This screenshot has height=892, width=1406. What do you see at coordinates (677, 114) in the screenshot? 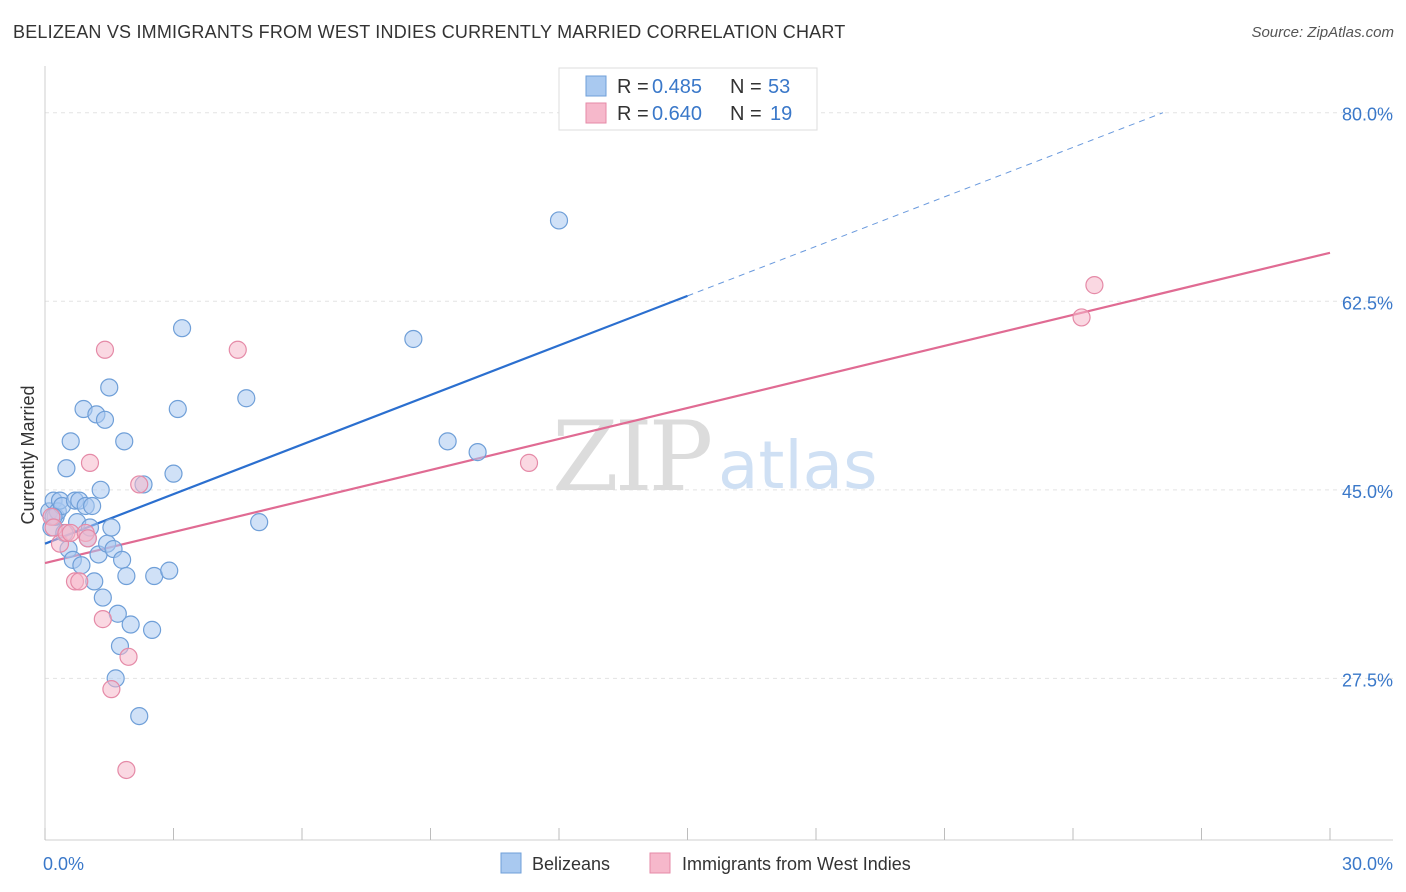
I see `legend-r-value: 0.640` at bounding box center [677, 114].